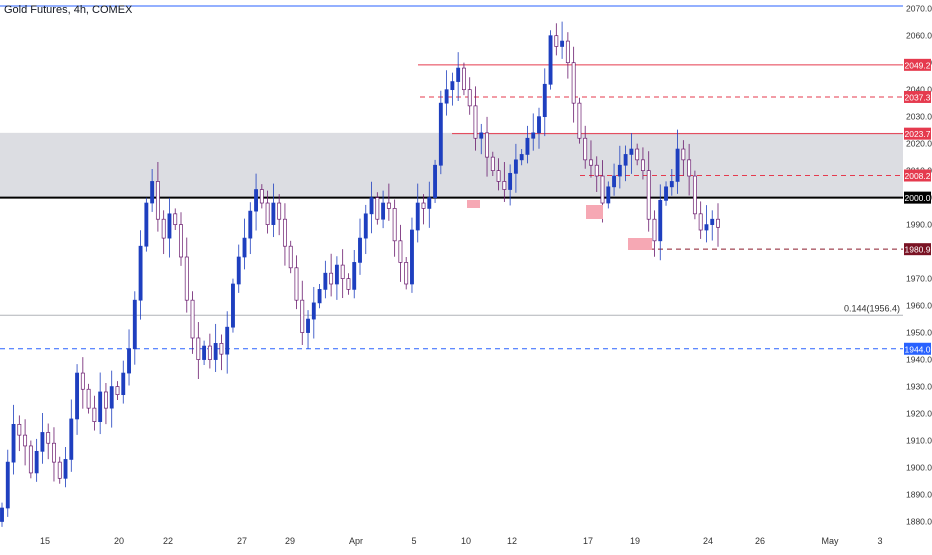 The image size is (932, 555). What do you see at coordinates (830, 541) in the screenshot?
I see `x-tick-label: May` at bounding box center [830, 541].